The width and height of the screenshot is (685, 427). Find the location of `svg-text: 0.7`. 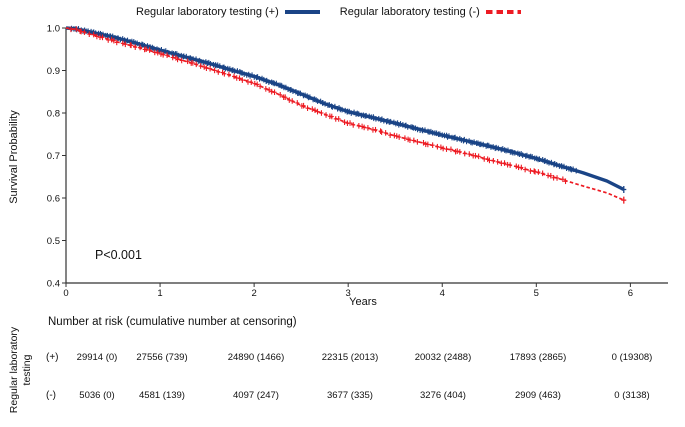

svg-text: 0.7 is located at coordinates (53, 156).